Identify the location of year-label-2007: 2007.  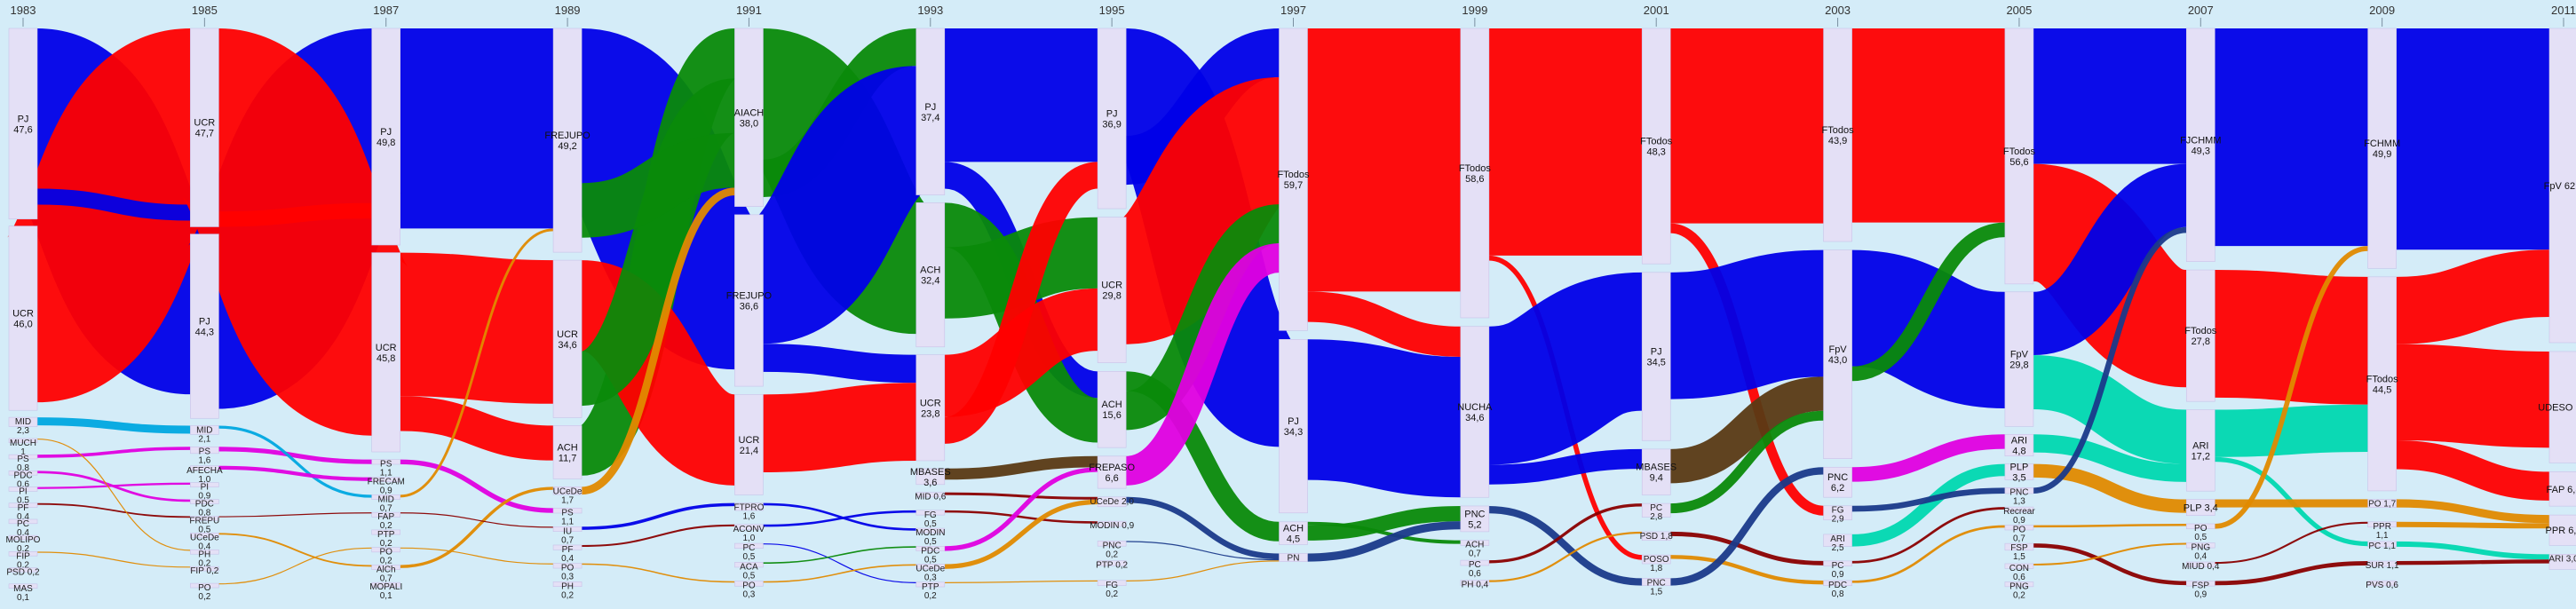
(2201, 10).